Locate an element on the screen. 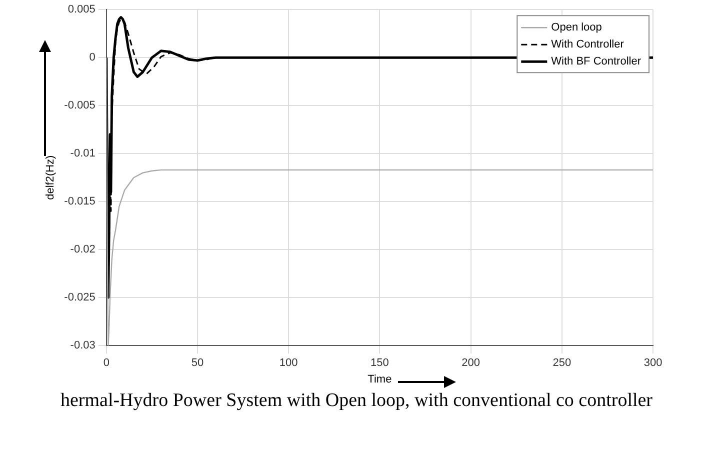 The image size is (713, 455). y-tick-label: -0.015 is located at coordinates (80, 202).